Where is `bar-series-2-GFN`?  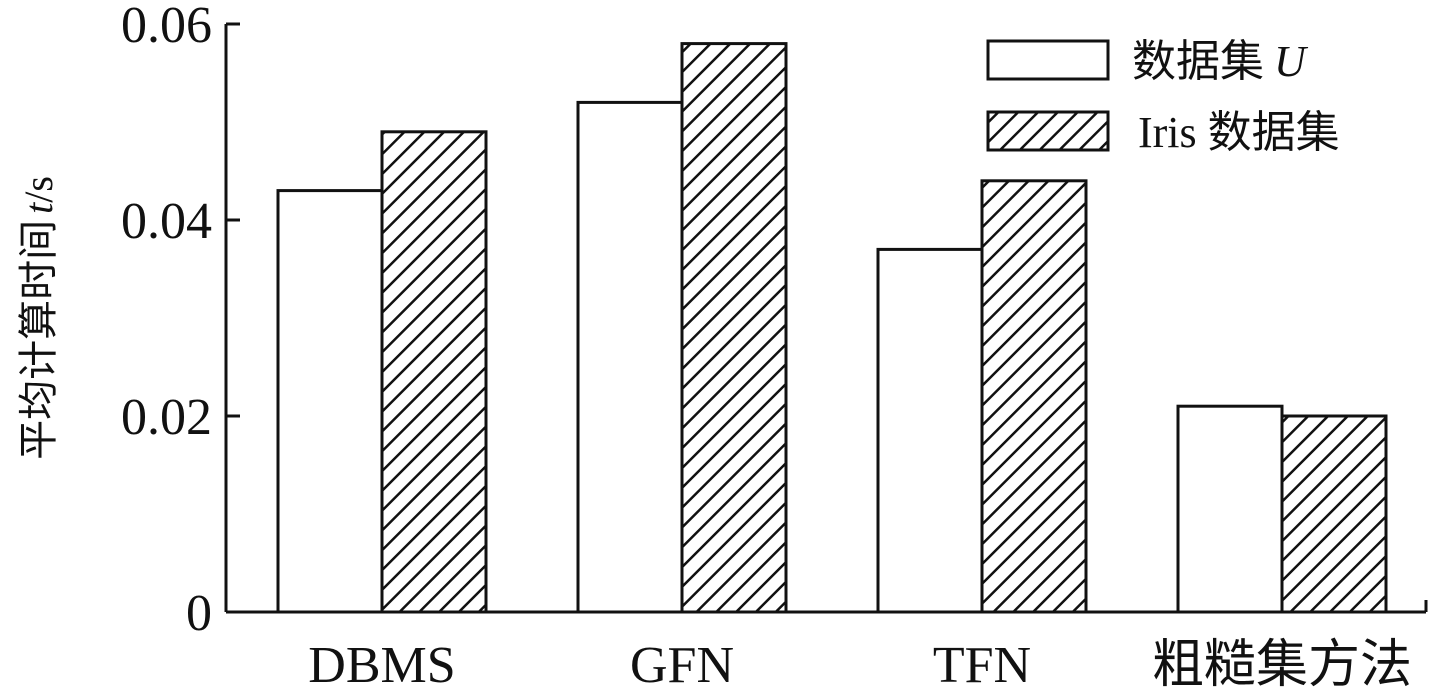 bar-series-2-GFN is located at coordinates (734, 328).